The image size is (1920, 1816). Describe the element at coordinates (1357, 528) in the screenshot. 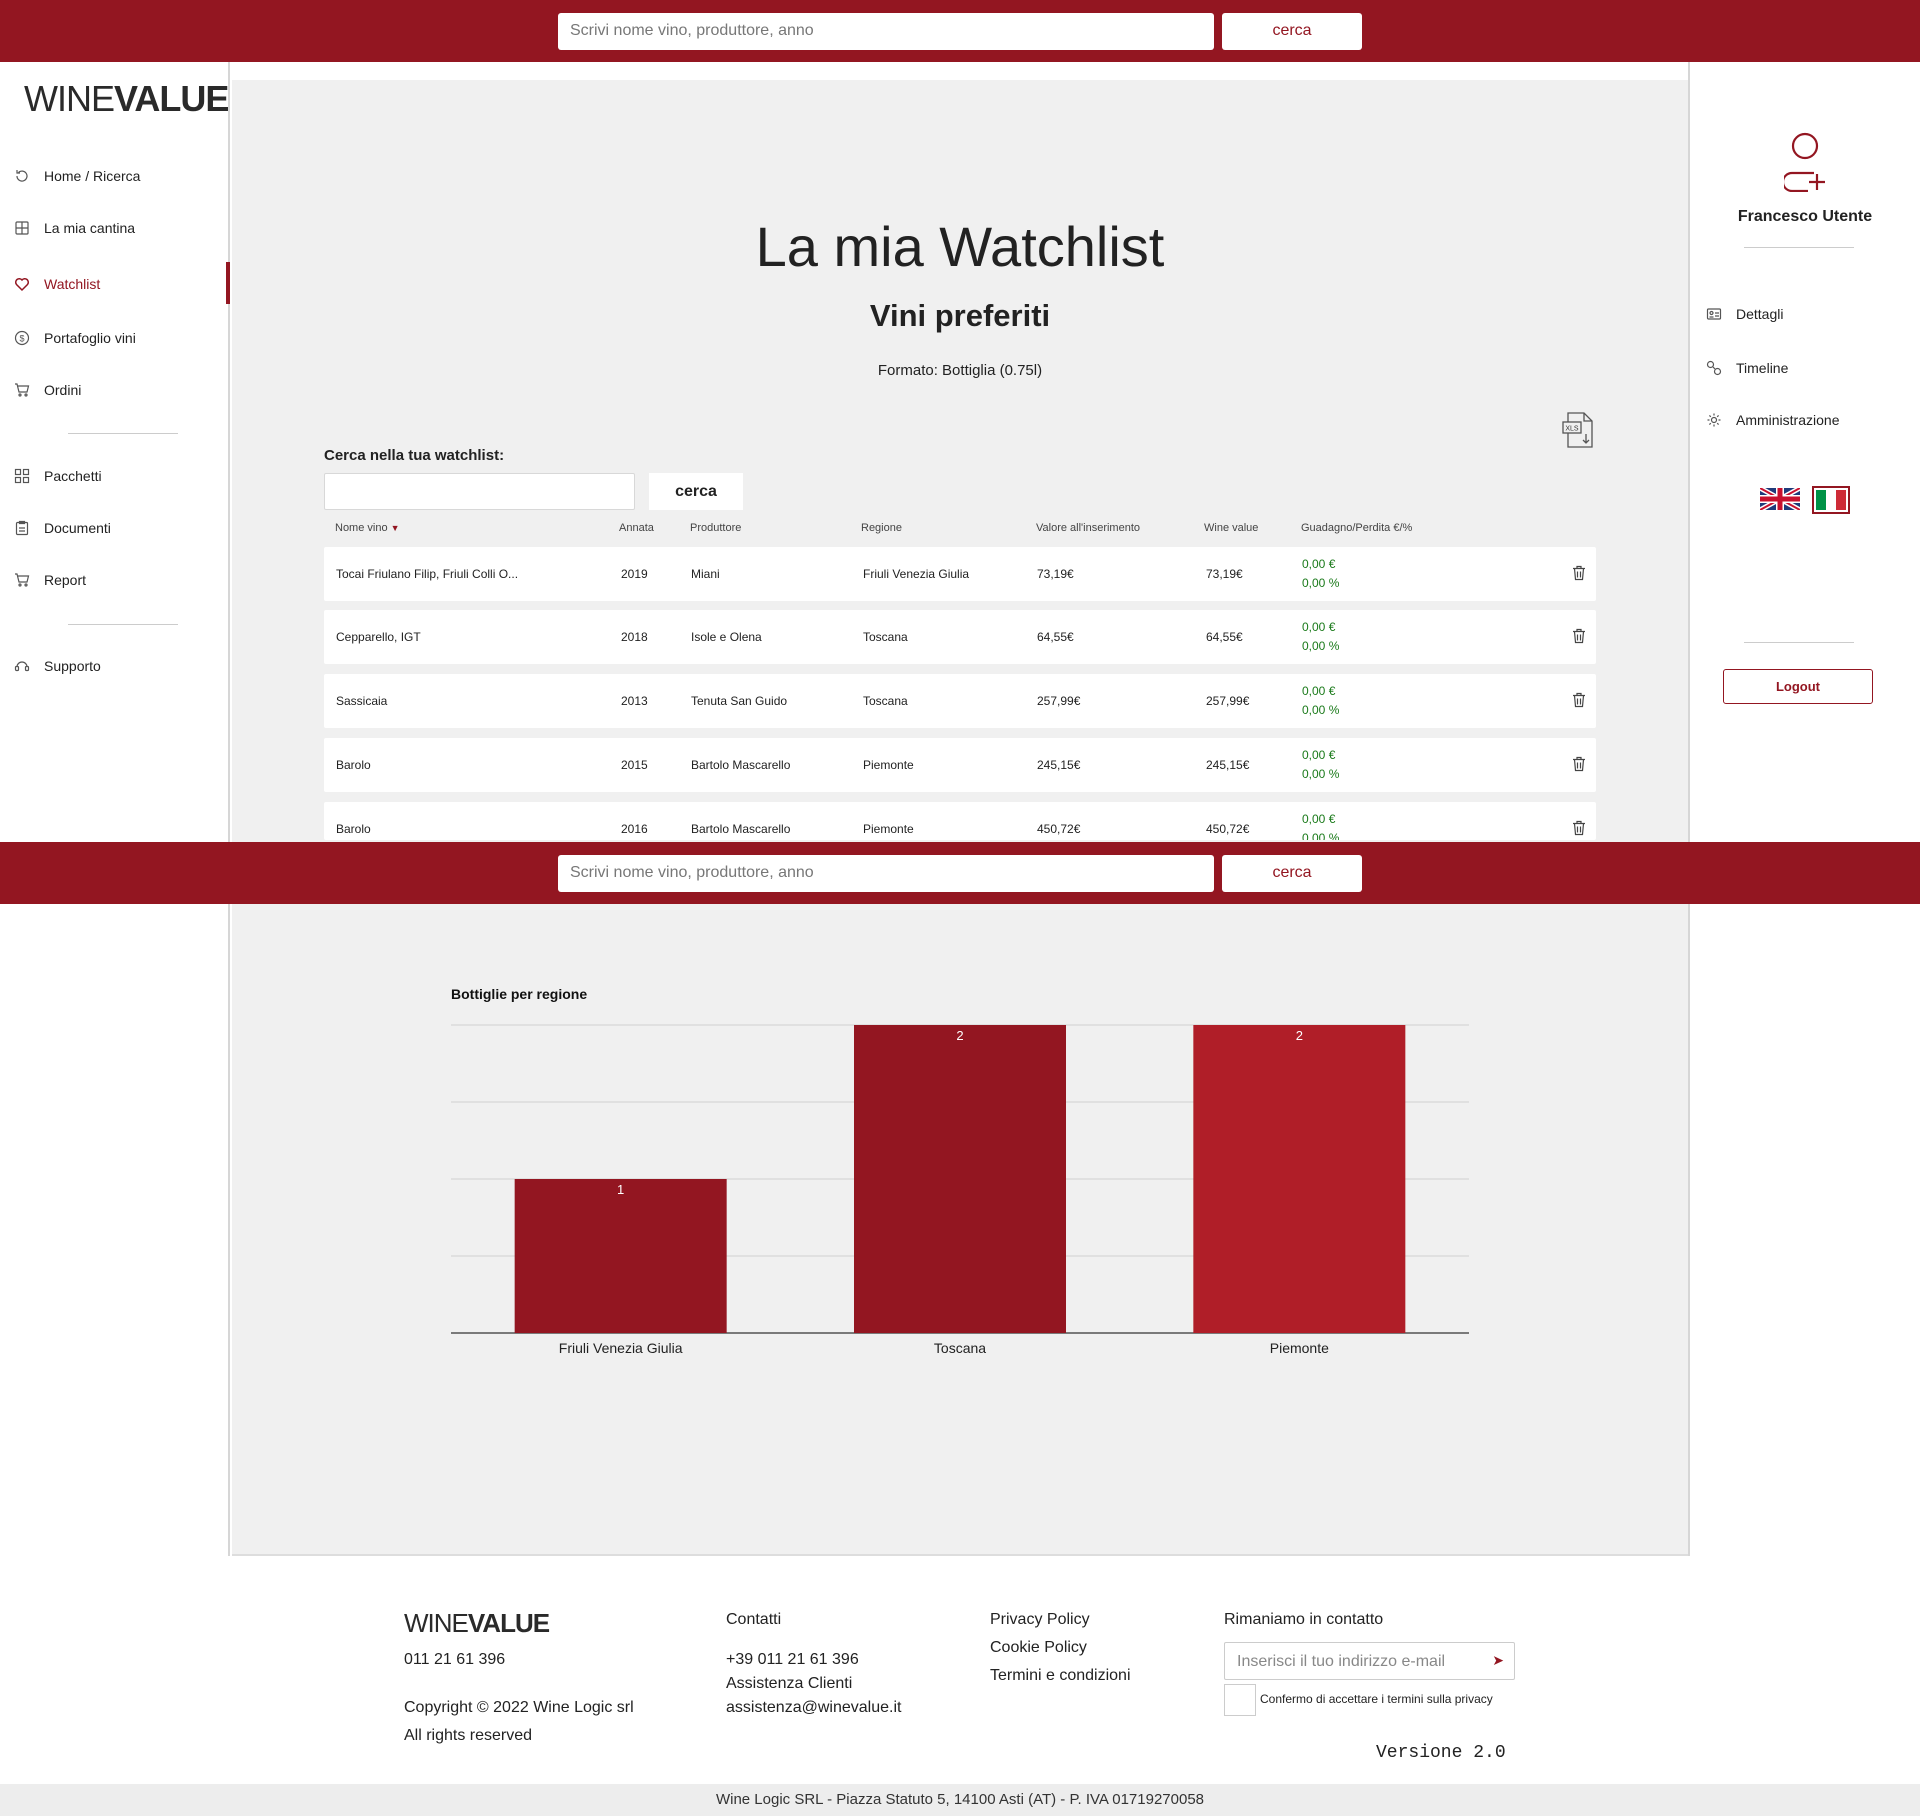

I see `column-header-gain: Guadagno/Perdita €/%` at that location.